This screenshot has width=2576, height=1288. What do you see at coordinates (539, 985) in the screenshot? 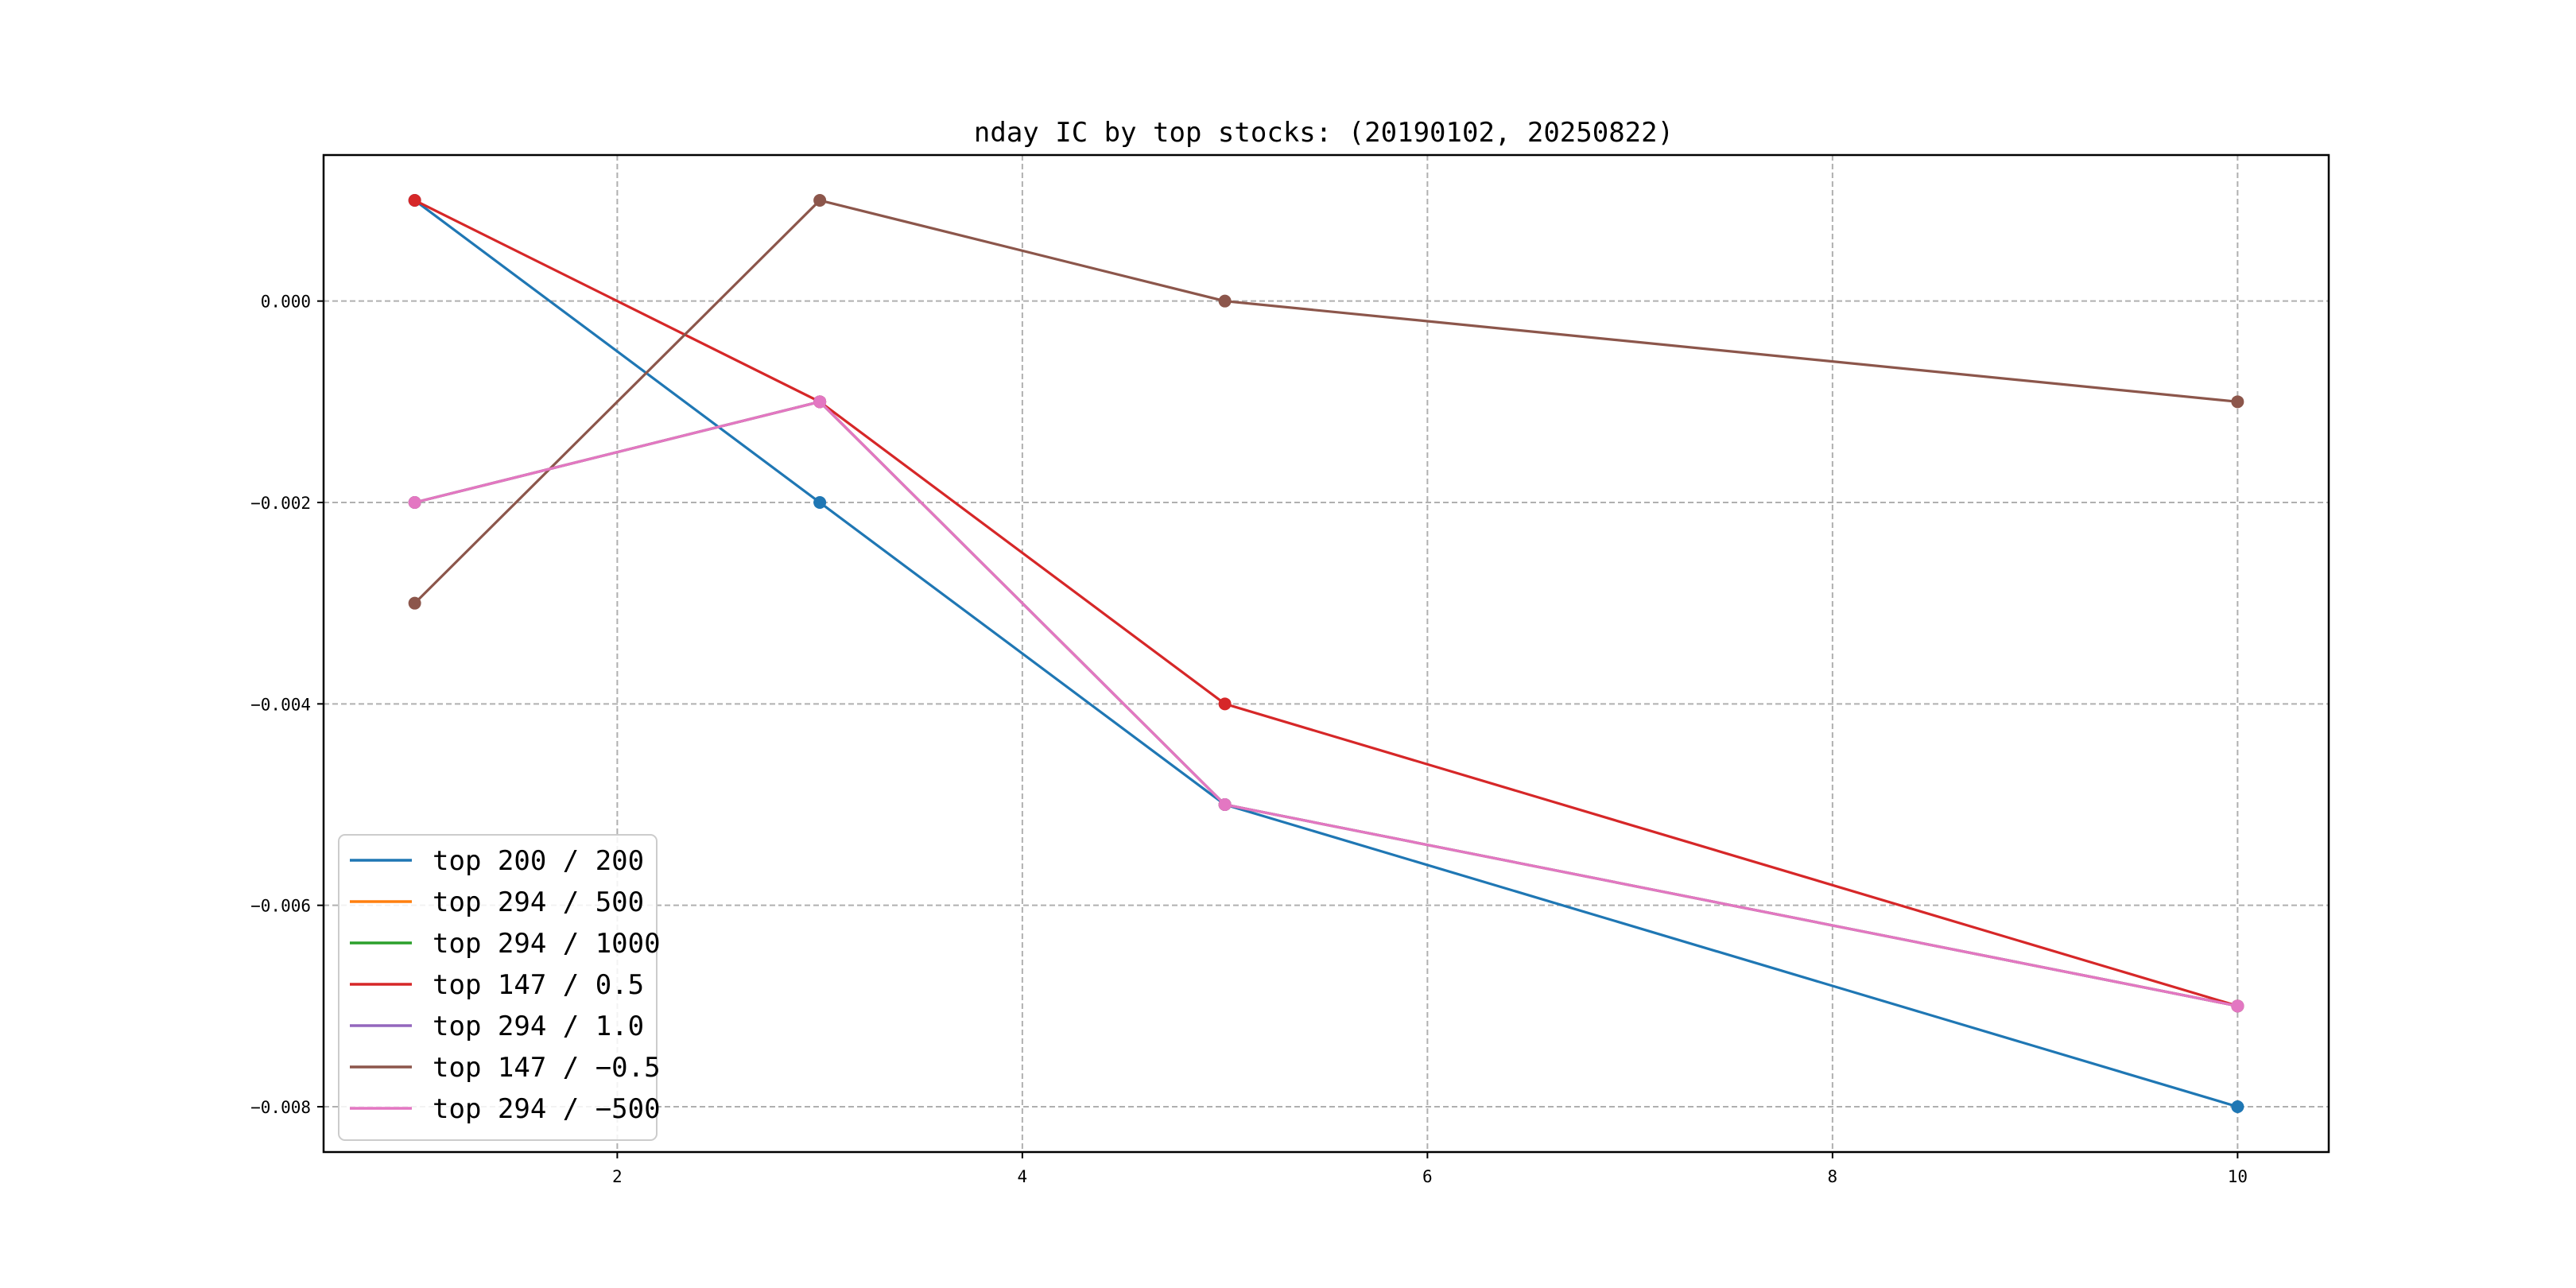
I see `legend-label: top 147 / 0.5` at bounding box center [539, 985].